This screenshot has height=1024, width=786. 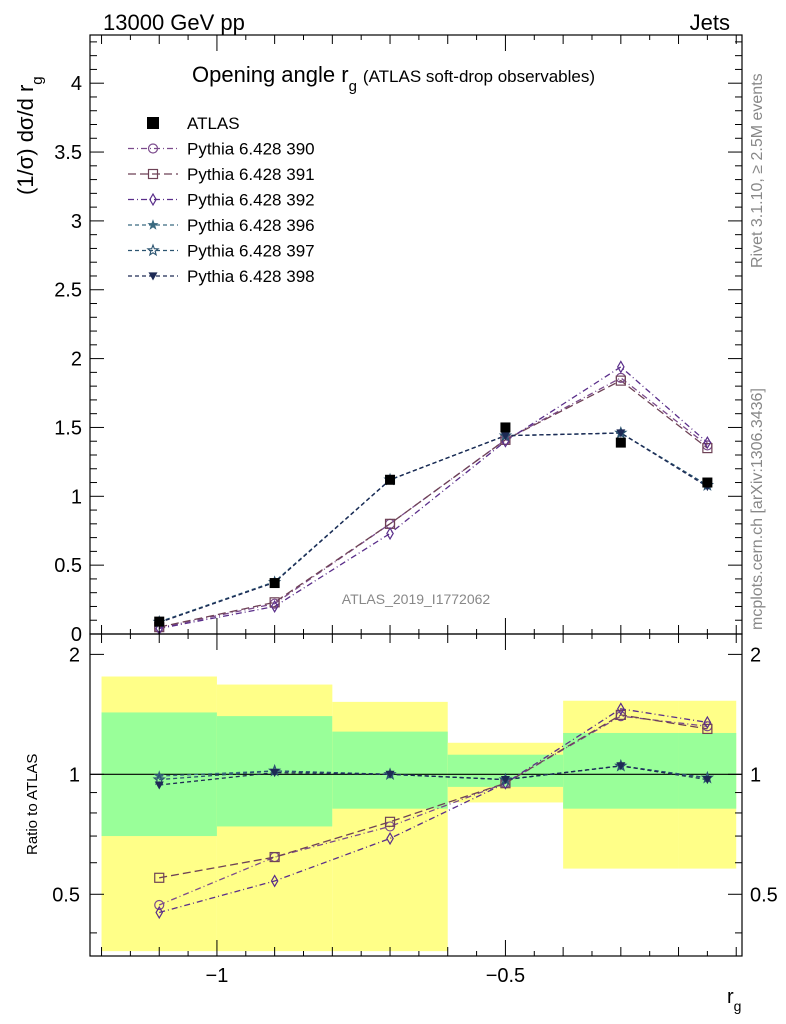 I want to click on main-ytick-label-8: 4, so click(x=76, y=84).